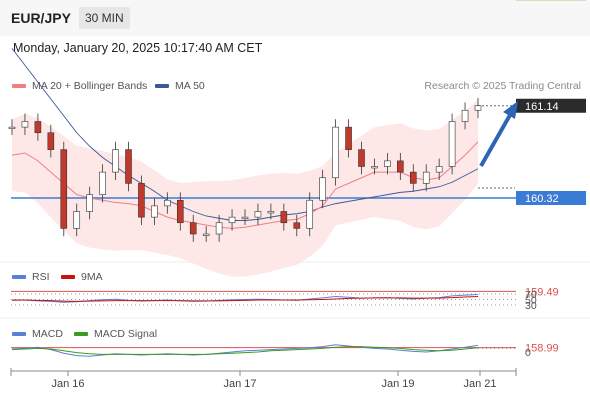 This screenshot has height=400, width=590. Describe the element at coordinates (31, 277) in the screenshot. I see `legend-rsi: RSI` at that location.